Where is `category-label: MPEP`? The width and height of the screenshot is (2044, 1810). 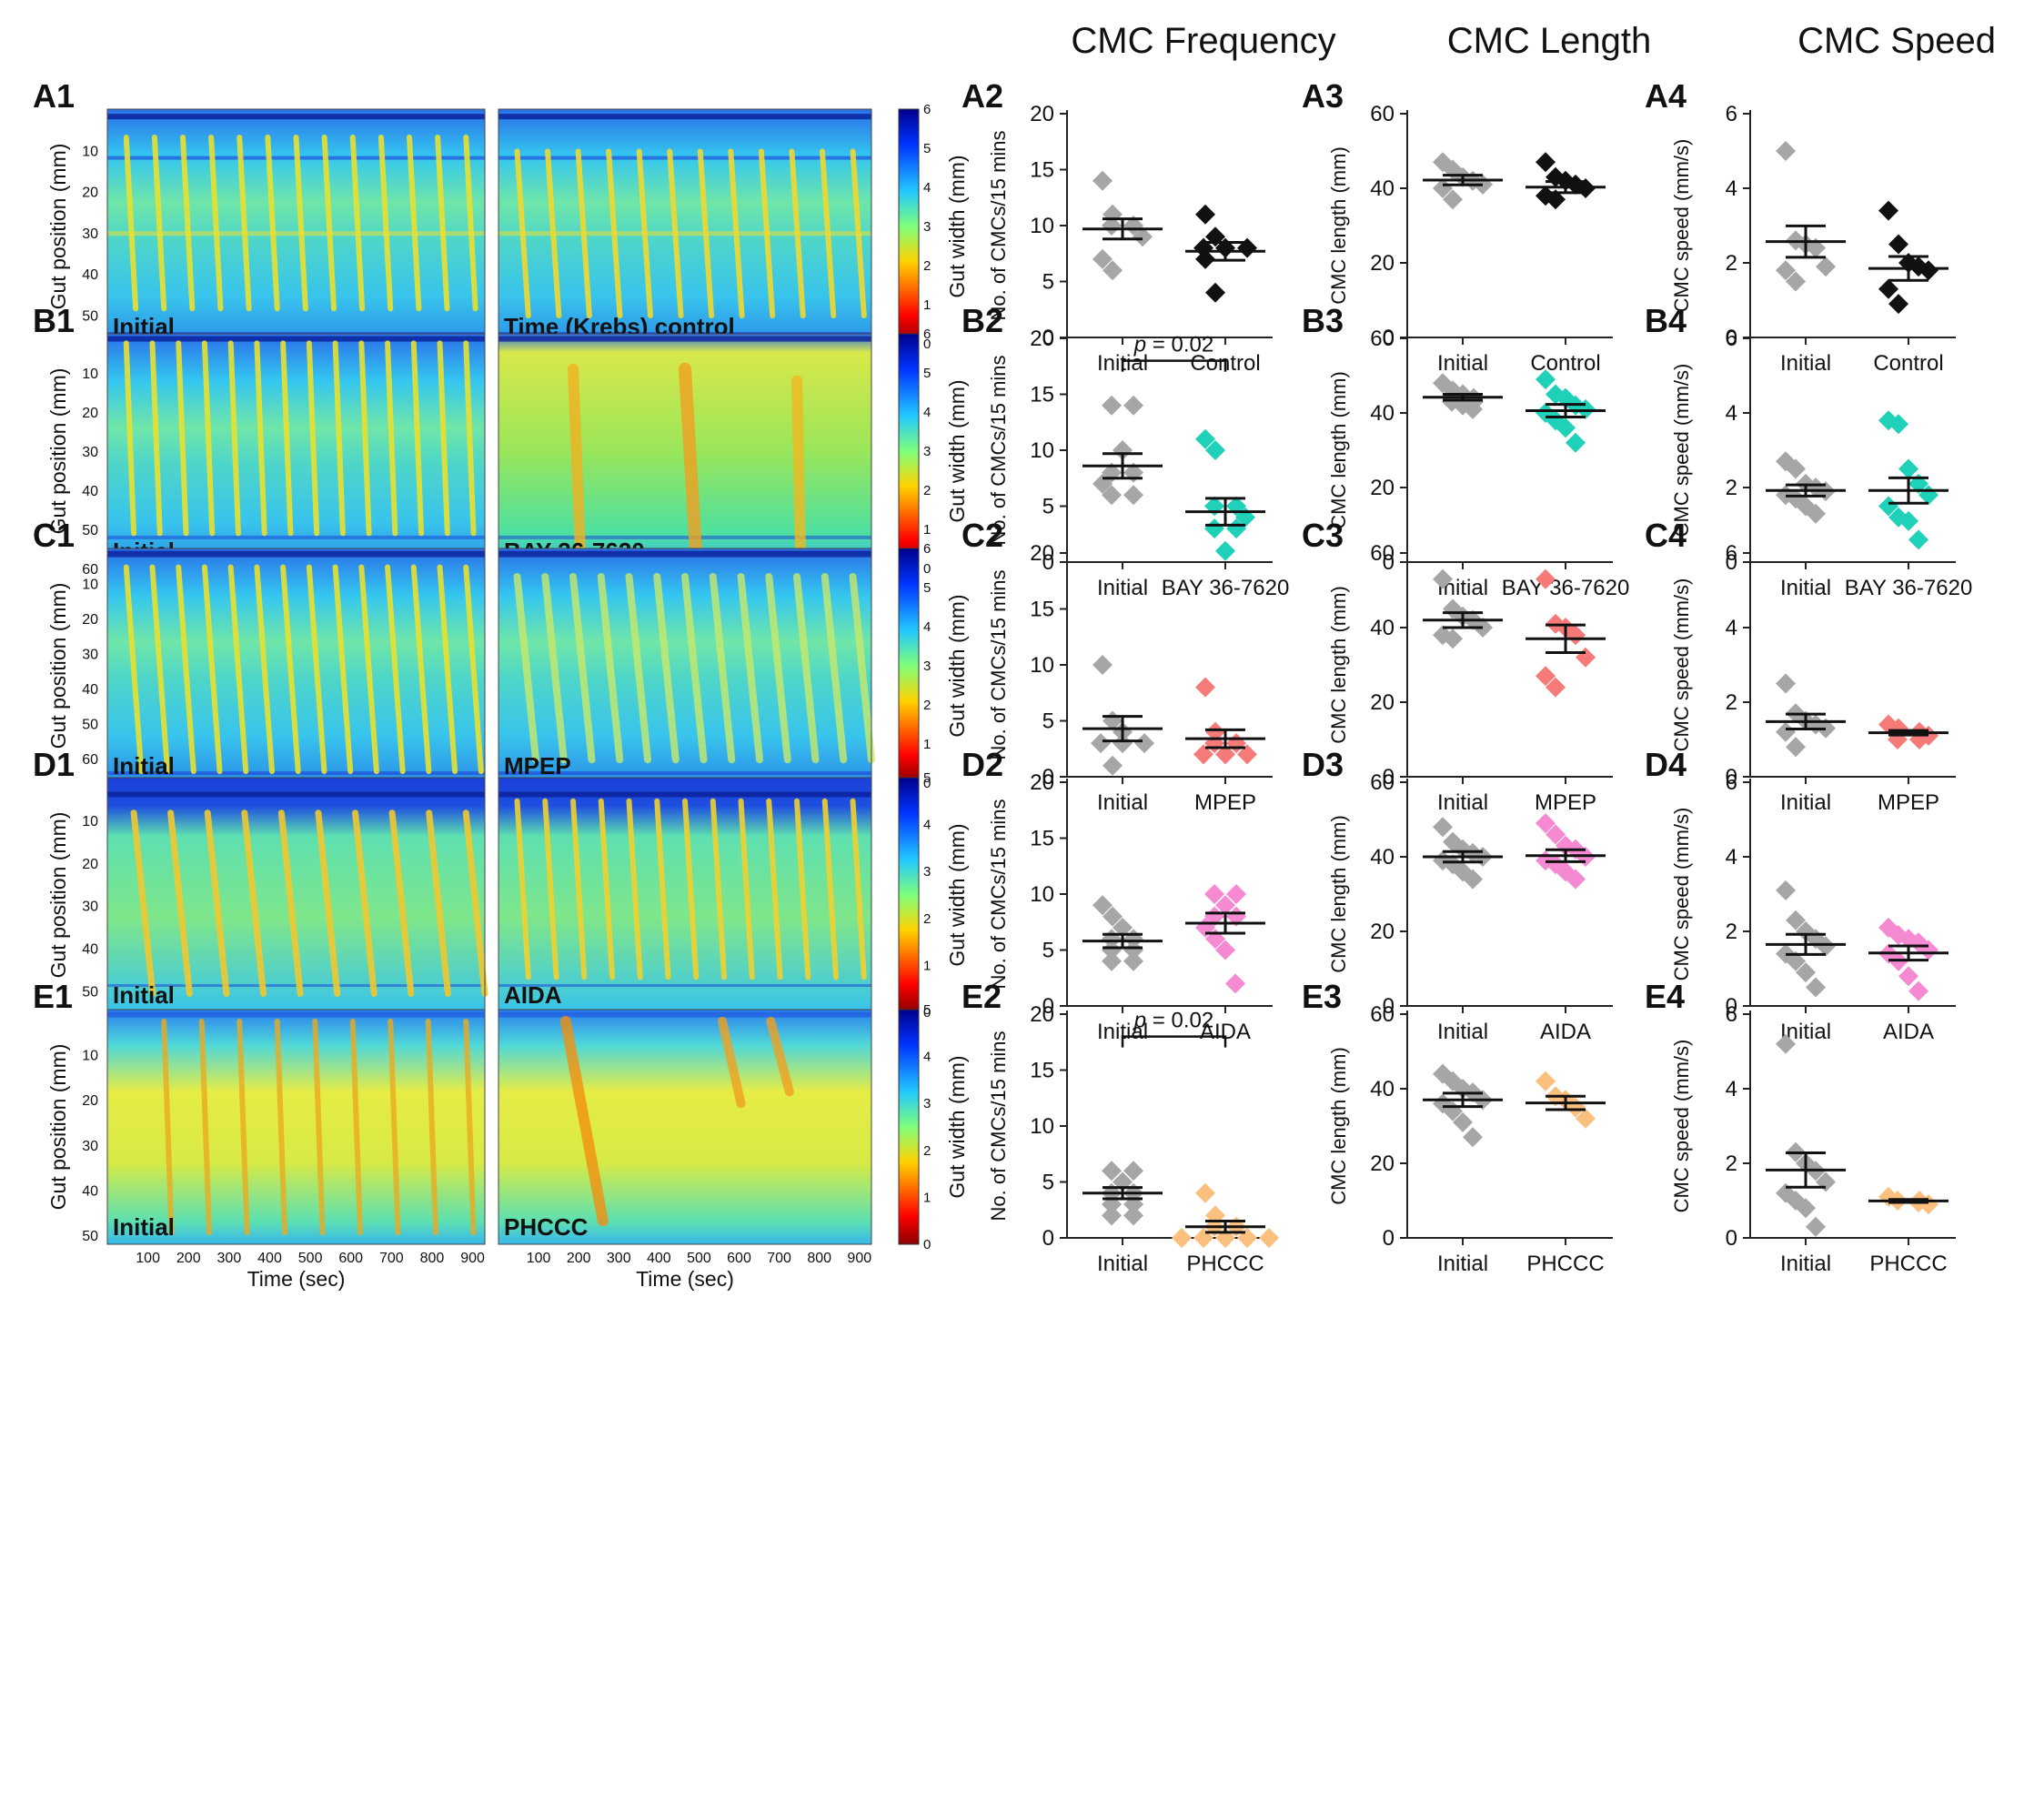
category-label: MPEP is located at coordinates (1909, 802).